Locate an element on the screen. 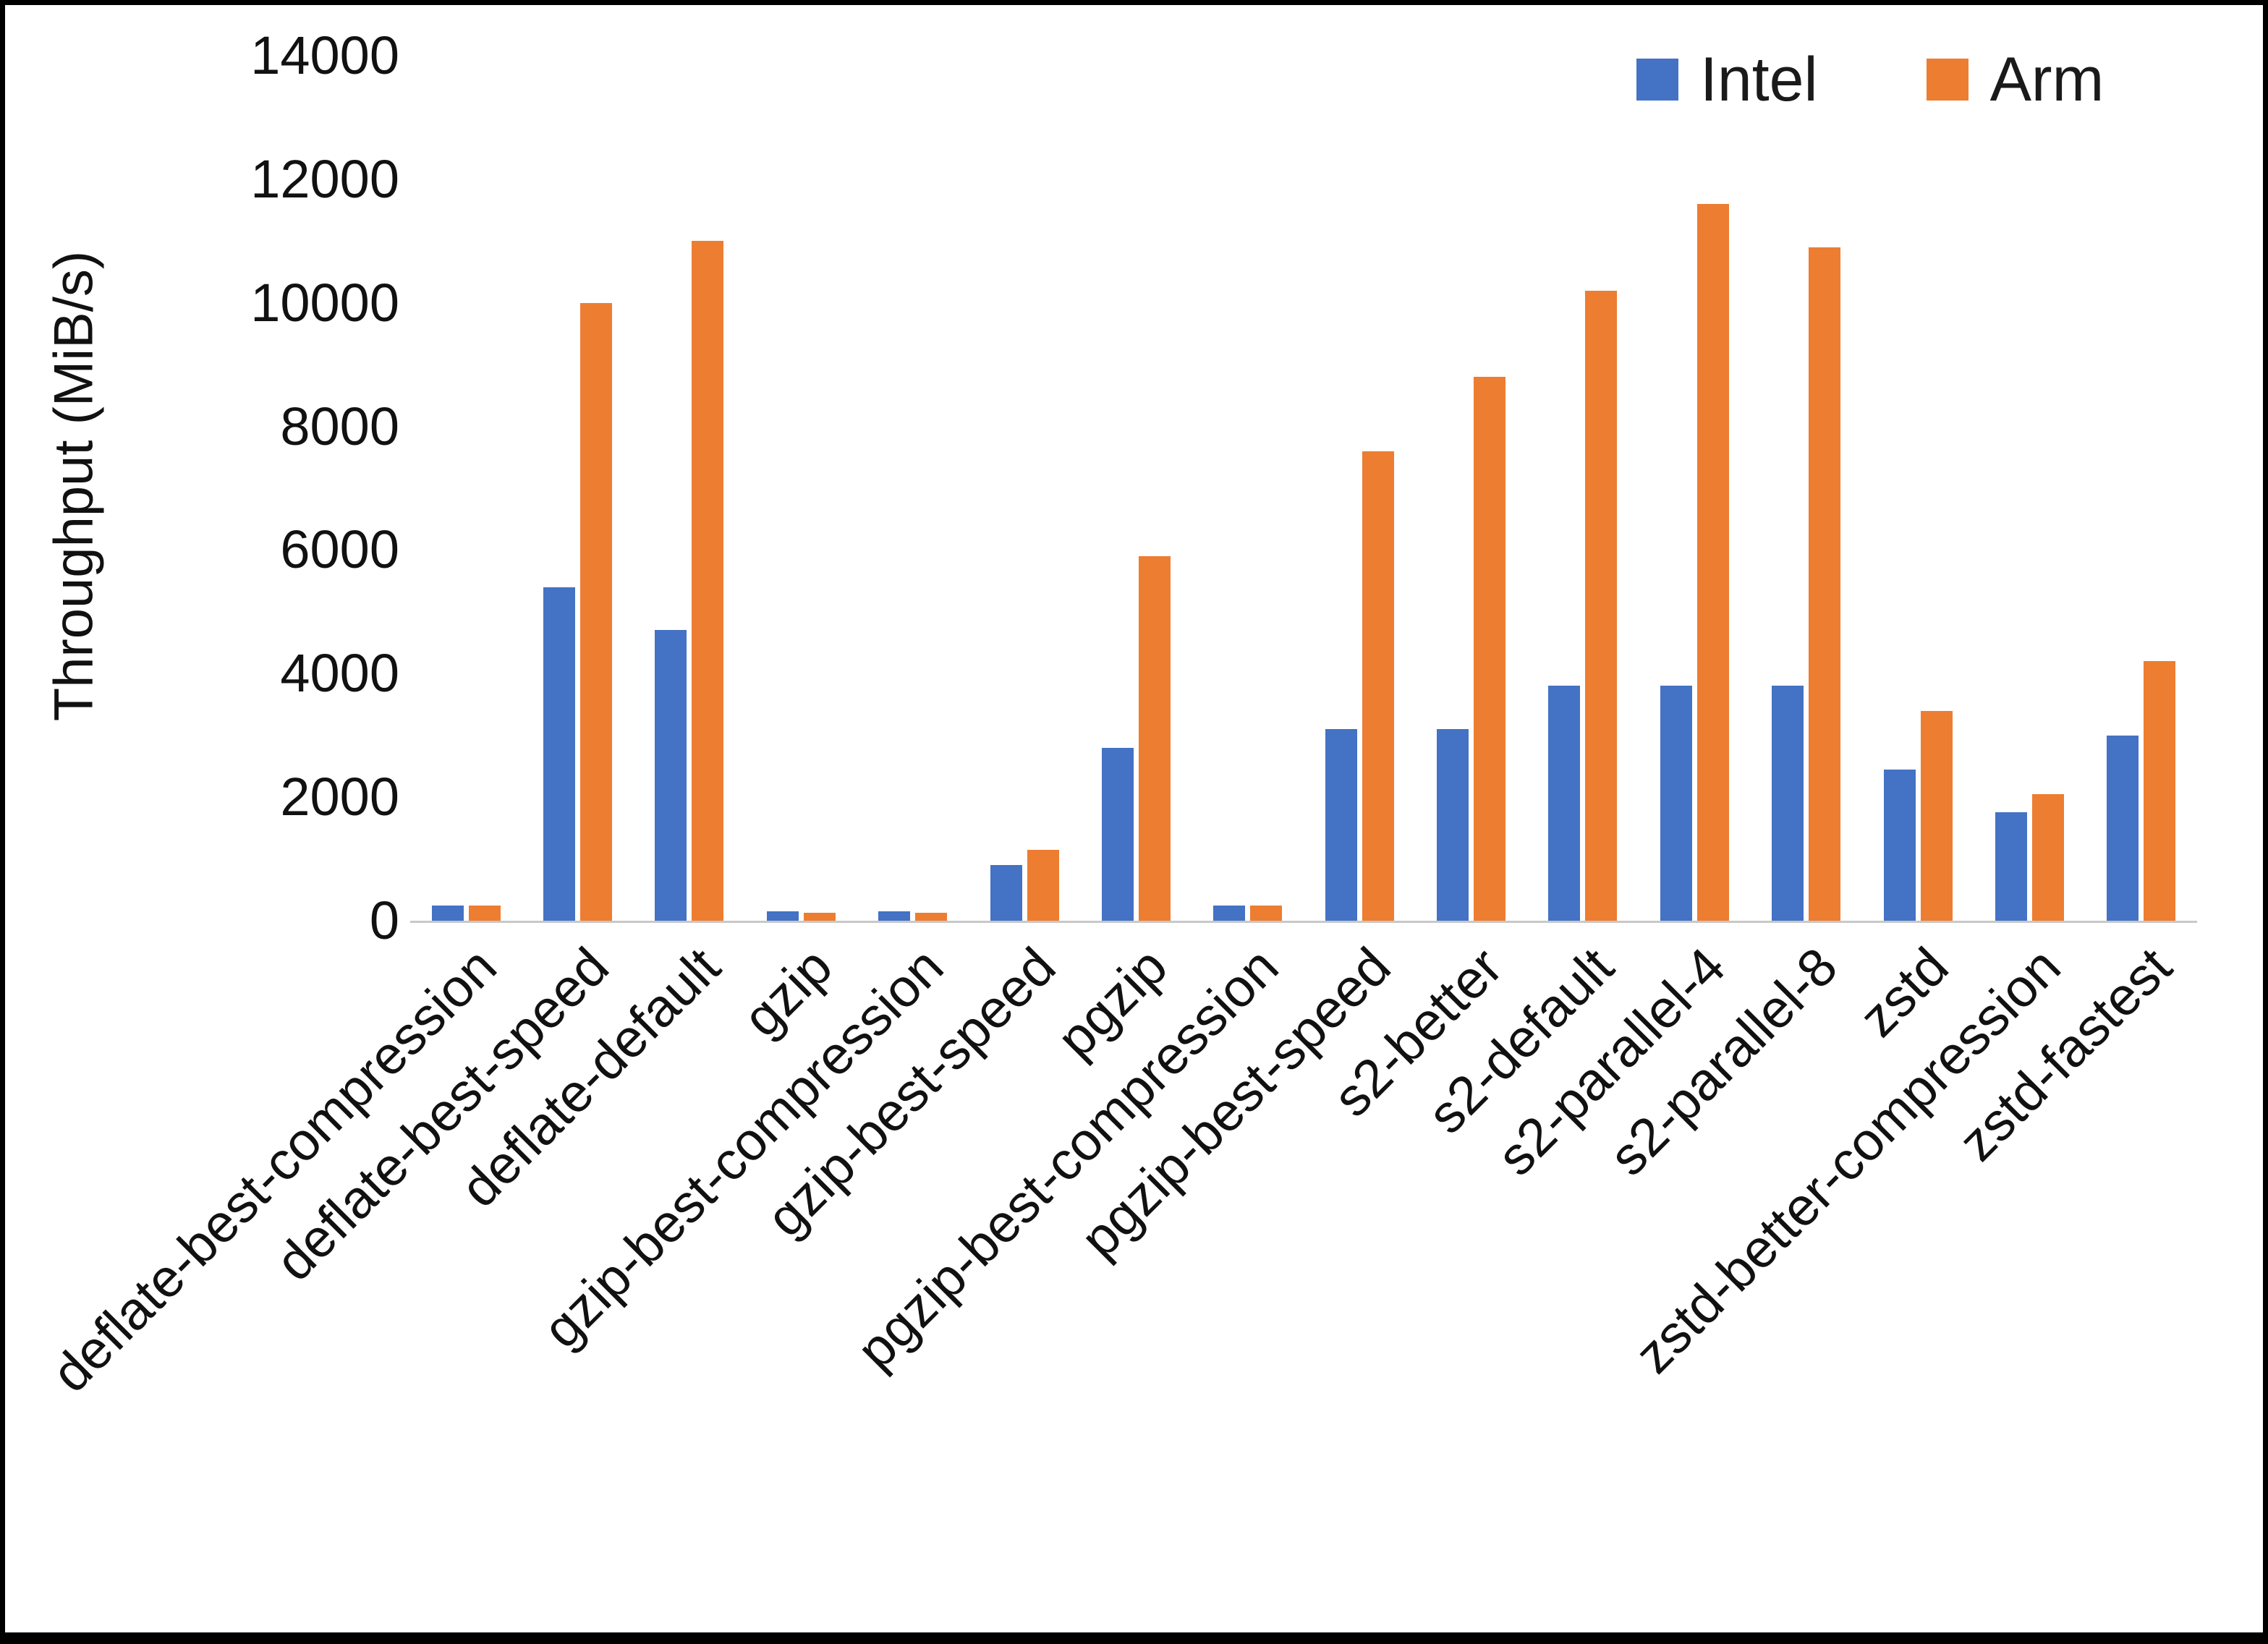 The height and width of the screenshot is (1644, 2268). bar-arm-deflate-best-compression is located at coordinates (484, 913).